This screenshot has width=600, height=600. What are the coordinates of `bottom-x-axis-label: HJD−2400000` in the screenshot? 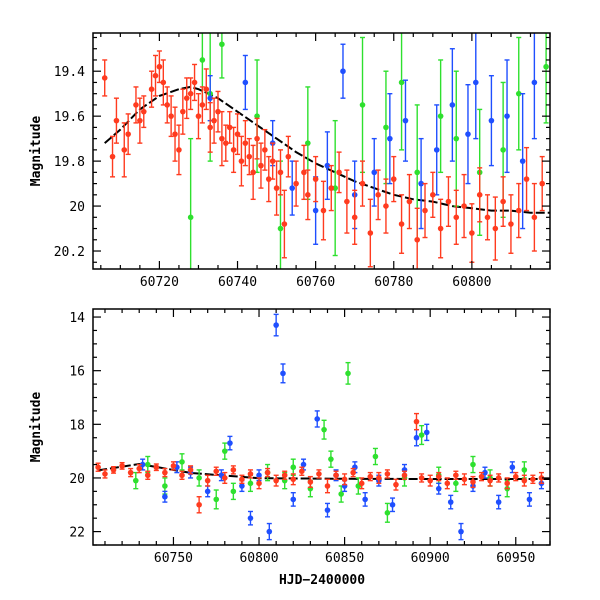 It's located at (322, 580).